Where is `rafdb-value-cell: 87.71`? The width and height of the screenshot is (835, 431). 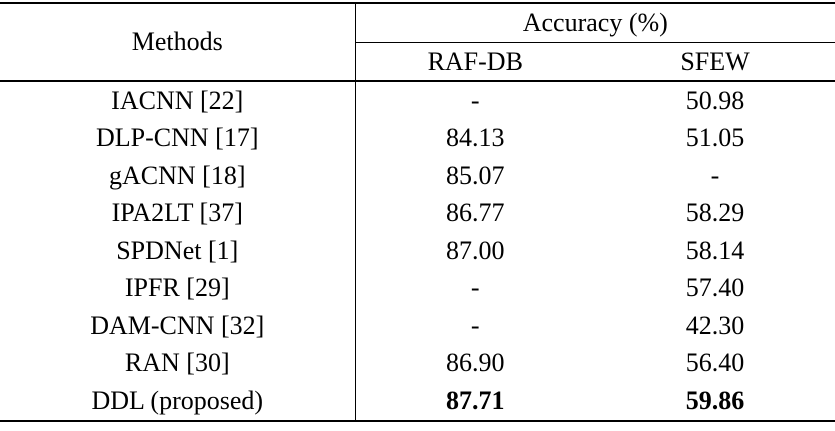 rafdb-value-cell: 87.71 is located at coordinates (475, 400).